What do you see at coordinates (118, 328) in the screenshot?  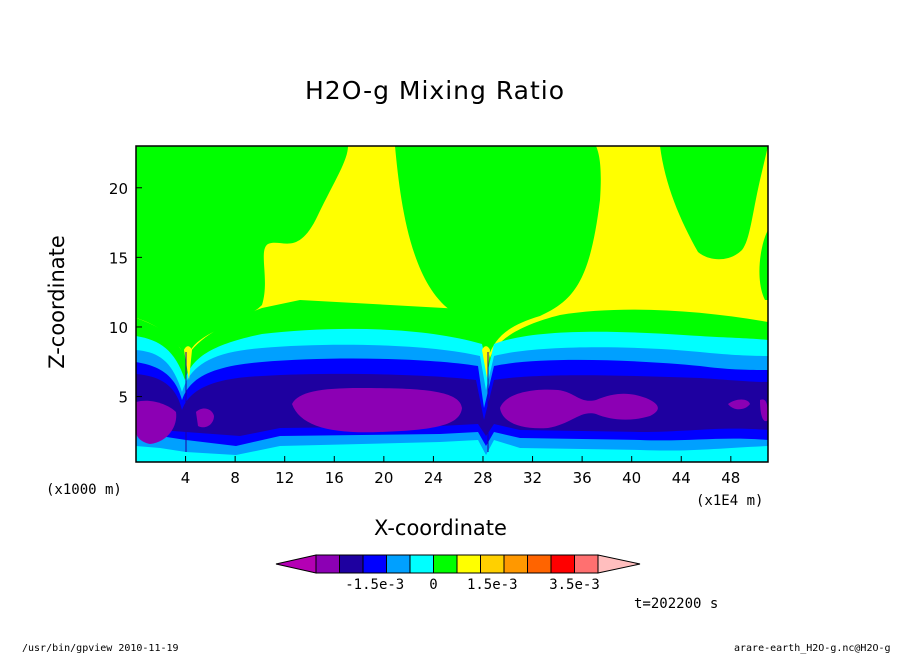 I see `y-tick-label: 10` at bounding box center [118, 328].